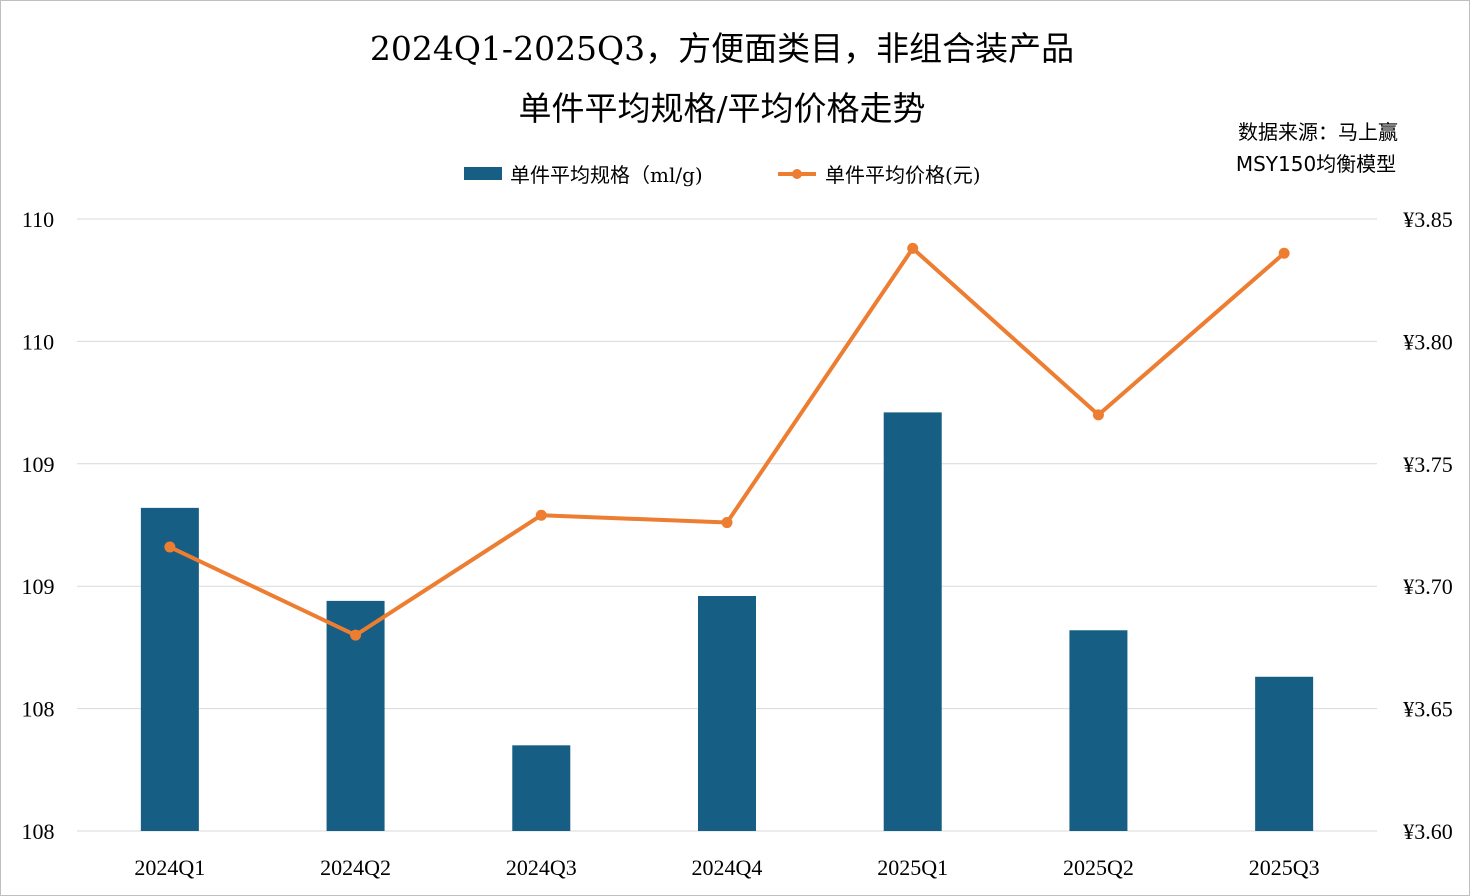  I want to click on bar-2024Q3, so click(541, 788).